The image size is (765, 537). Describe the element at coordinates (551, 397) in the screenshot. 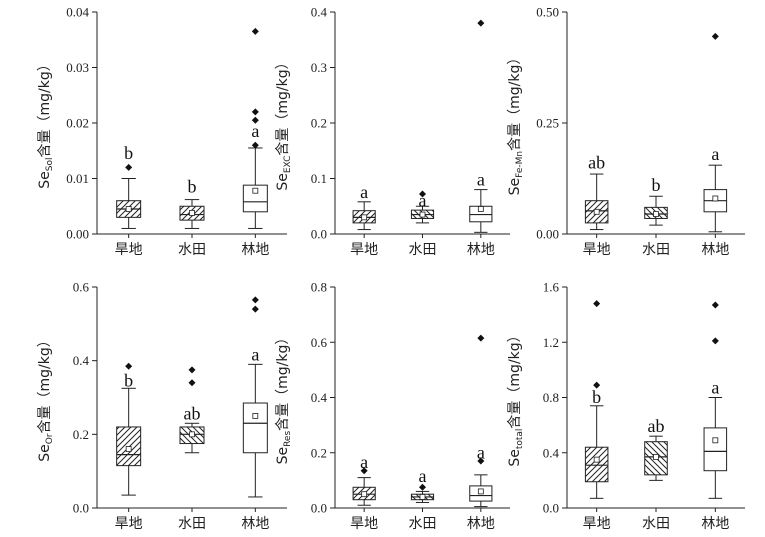

I see `y-tick-label: 0.8` at that location.